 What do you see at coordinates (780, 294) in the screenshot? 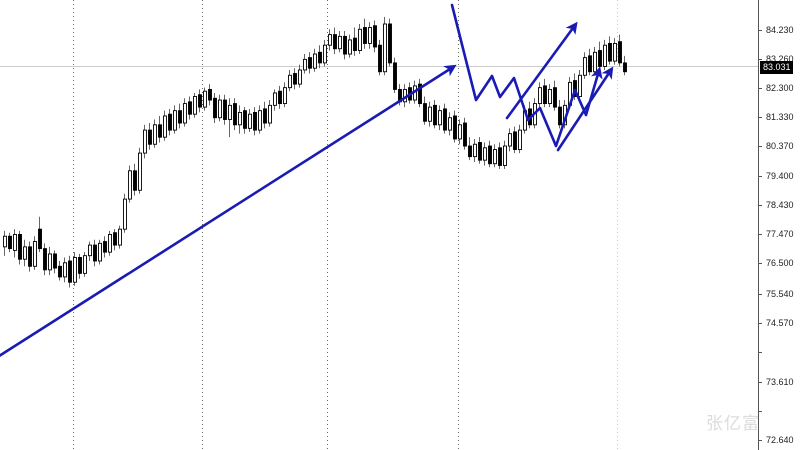
I see `axis-tick-label: 75.540` at bounding box center [780, 294].